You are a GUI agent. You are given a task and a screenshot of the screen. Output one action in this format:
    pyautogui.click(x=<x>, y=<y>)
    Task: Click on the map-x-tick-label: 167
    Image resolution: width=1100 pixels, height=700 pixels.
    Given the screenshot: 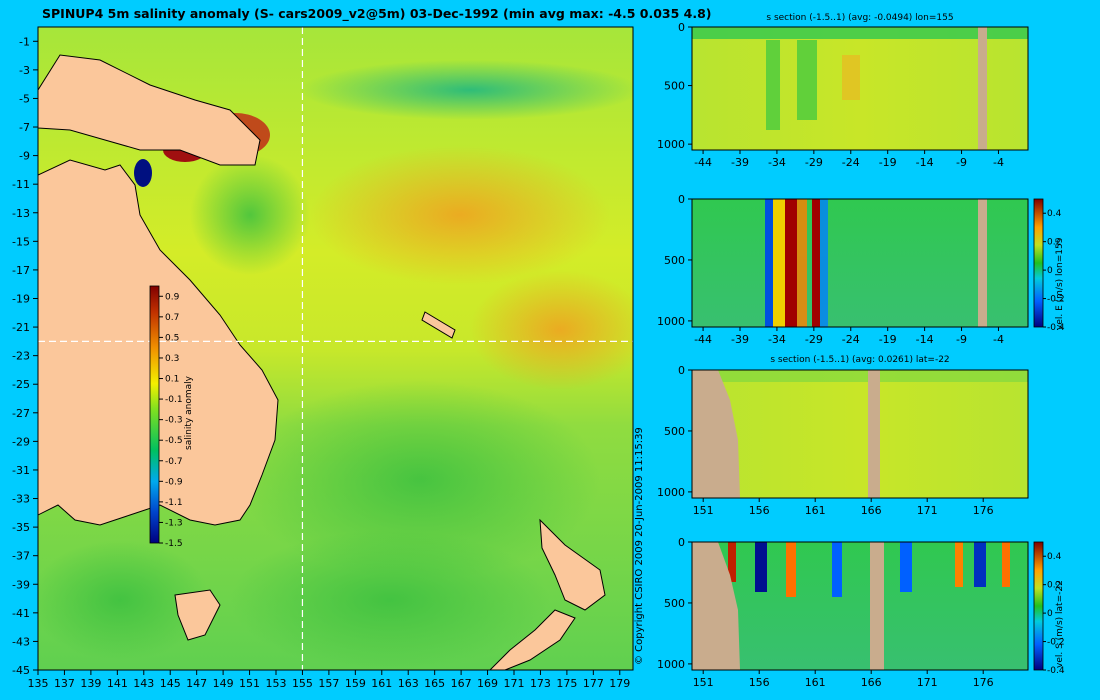 What is the action you would take?
    pyautogui.click(x=461, y=683)
    